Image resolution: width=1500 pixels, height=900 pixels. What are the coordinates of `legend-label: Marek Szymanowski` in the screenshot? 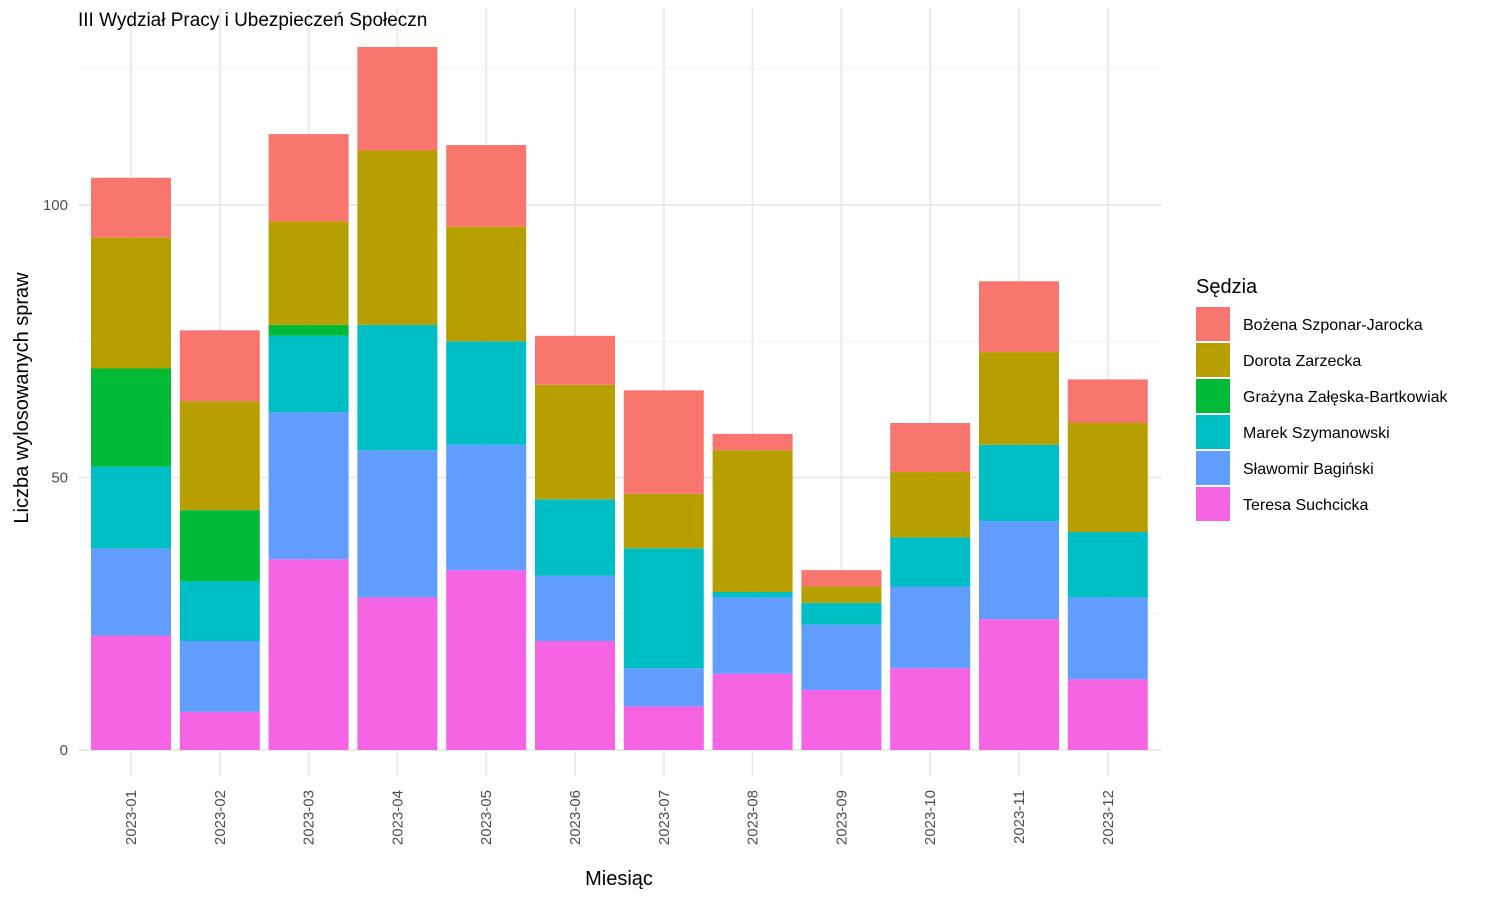 It's located at (1316, 433).